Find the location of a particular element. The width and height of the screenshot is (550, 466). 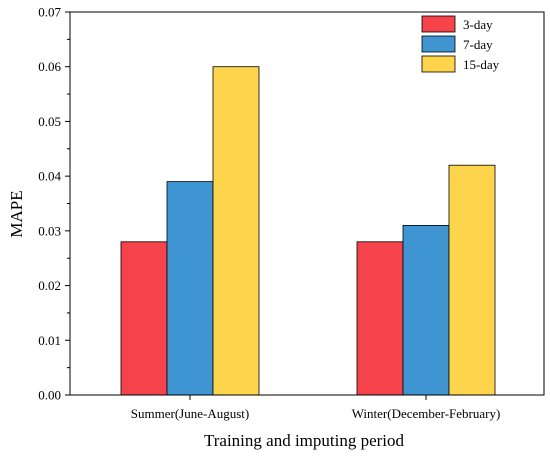

legend-swatch-15-day is located at coordinates (438, 64).